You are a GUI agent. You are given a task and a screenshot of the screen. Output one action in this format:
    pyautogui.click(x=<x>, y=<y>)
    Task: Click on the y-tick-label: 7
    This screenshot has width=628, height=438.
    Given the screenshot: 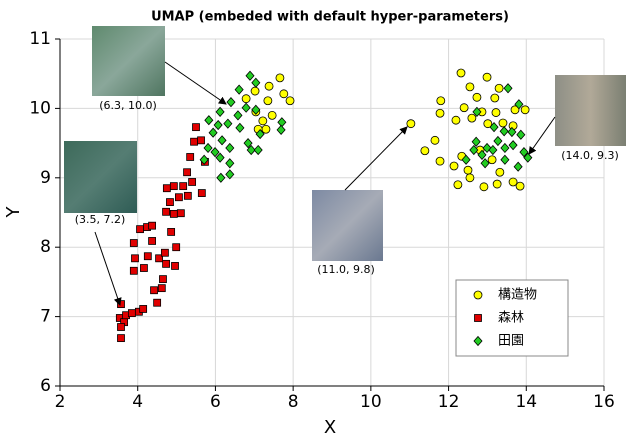 What is the action you would take?
    pyautogui.click(x=45, y=317)
    